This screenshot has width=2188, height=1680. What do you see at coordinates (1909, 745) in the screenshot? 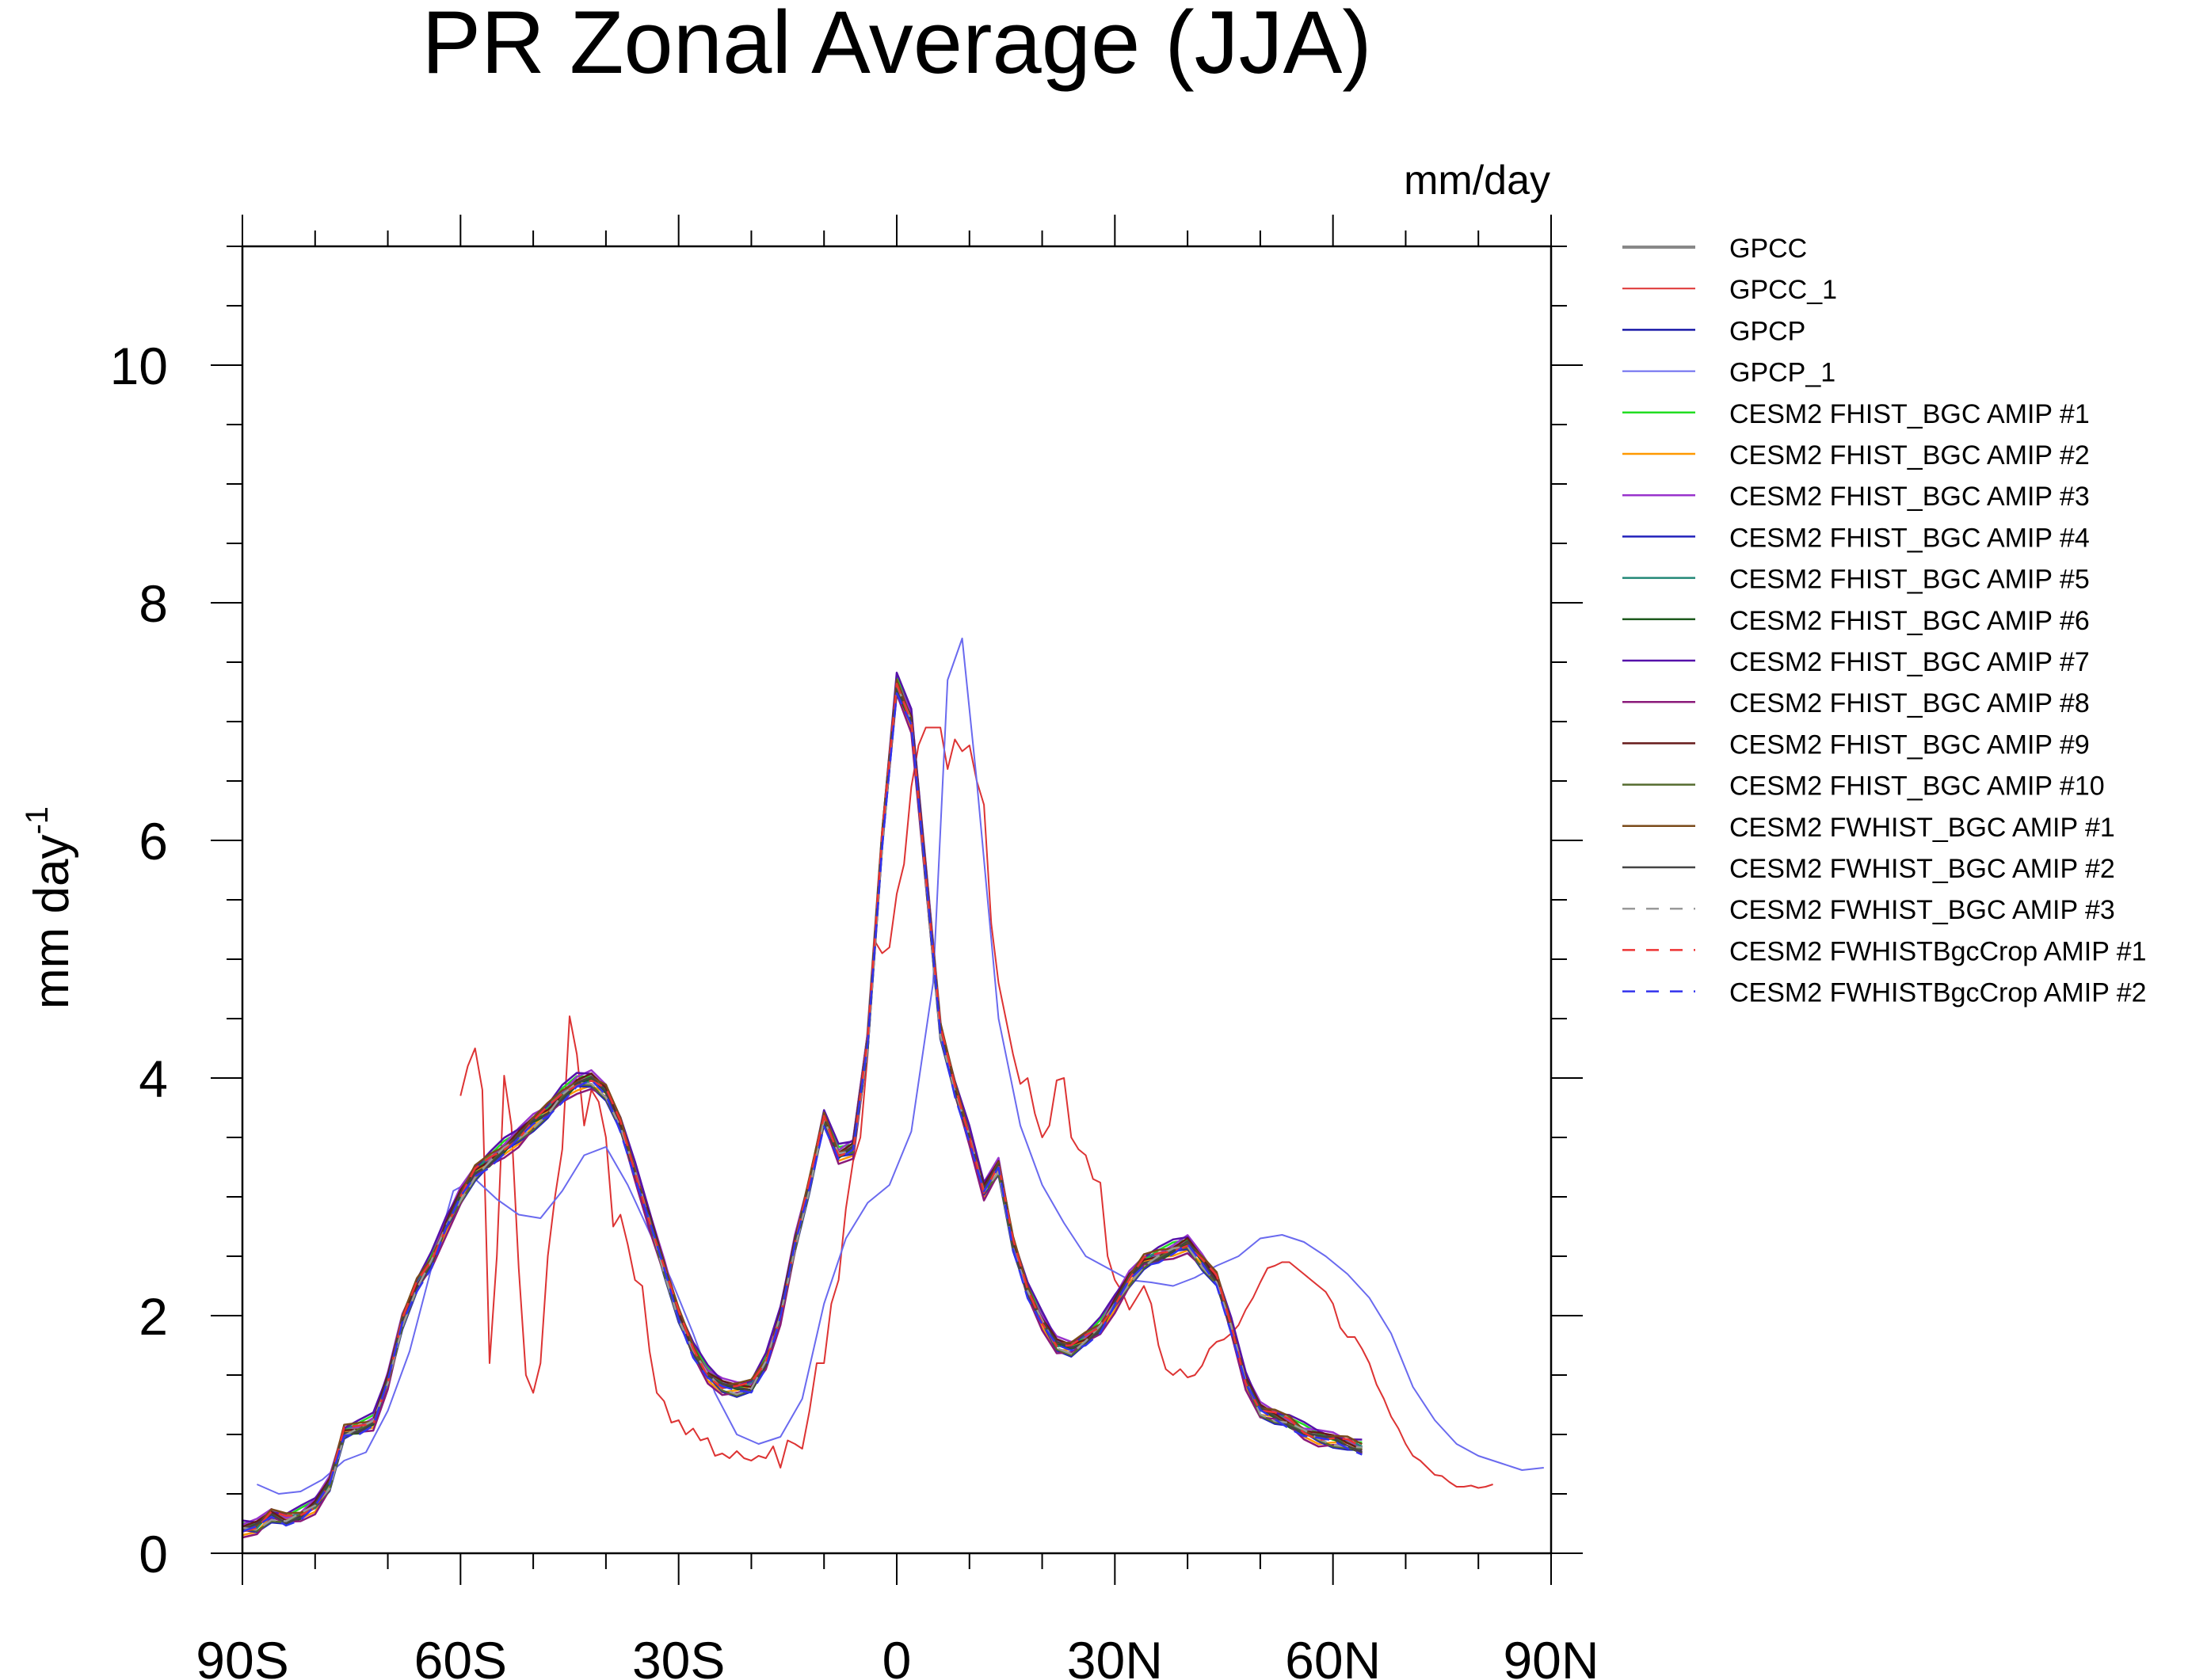
I see `legend-label: CESM2 FHIST_BGC AMIP #9` at bounding box center [1909, 745].